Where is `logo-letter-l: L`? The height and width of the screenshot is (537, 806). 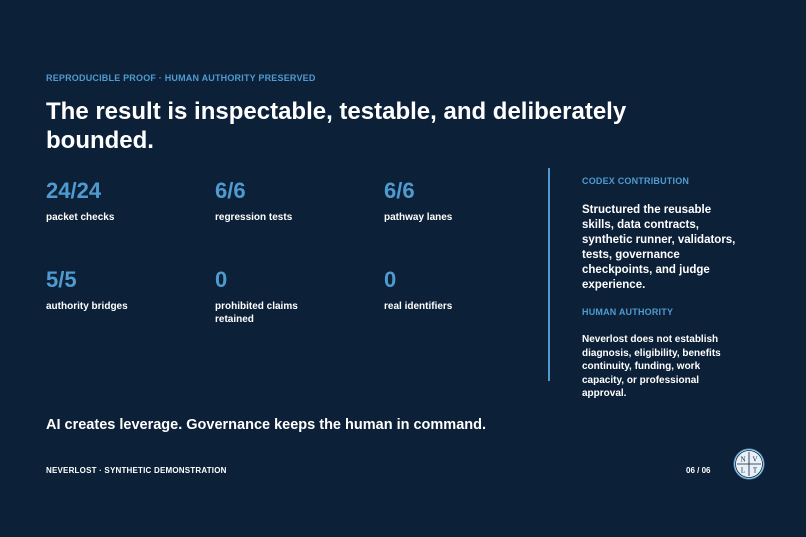
logo-letter-l: L is located at coordinates (743, 471).